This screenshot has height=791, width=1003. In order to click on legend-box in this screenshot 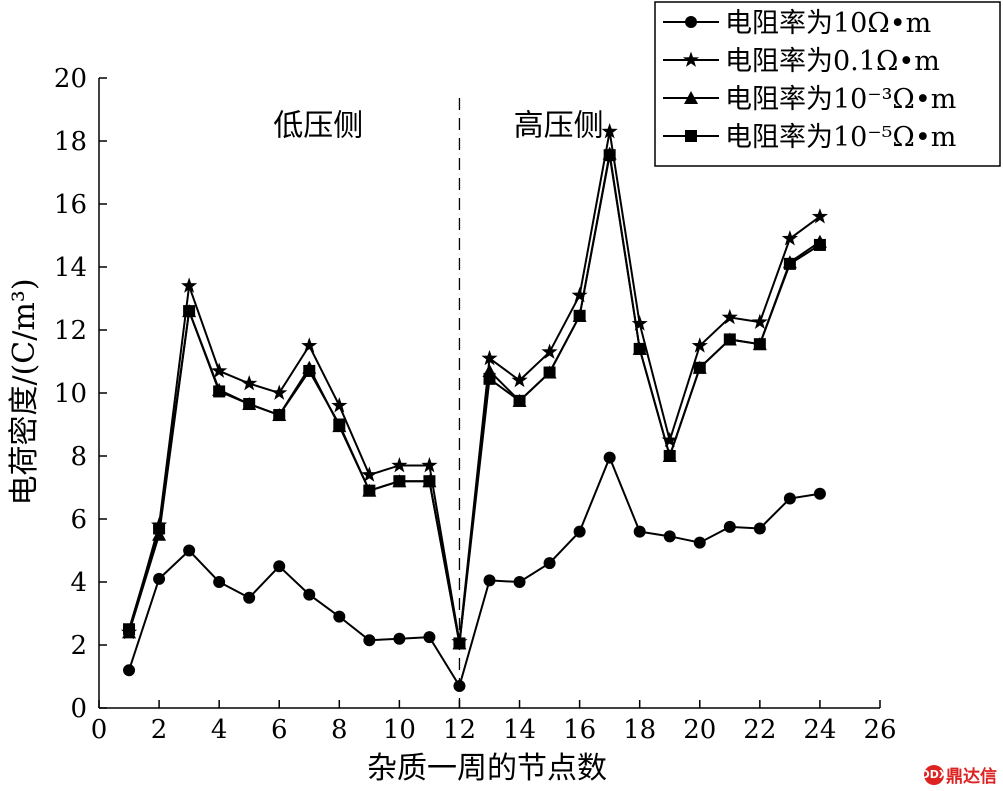, I will do `click(827, 84)`.